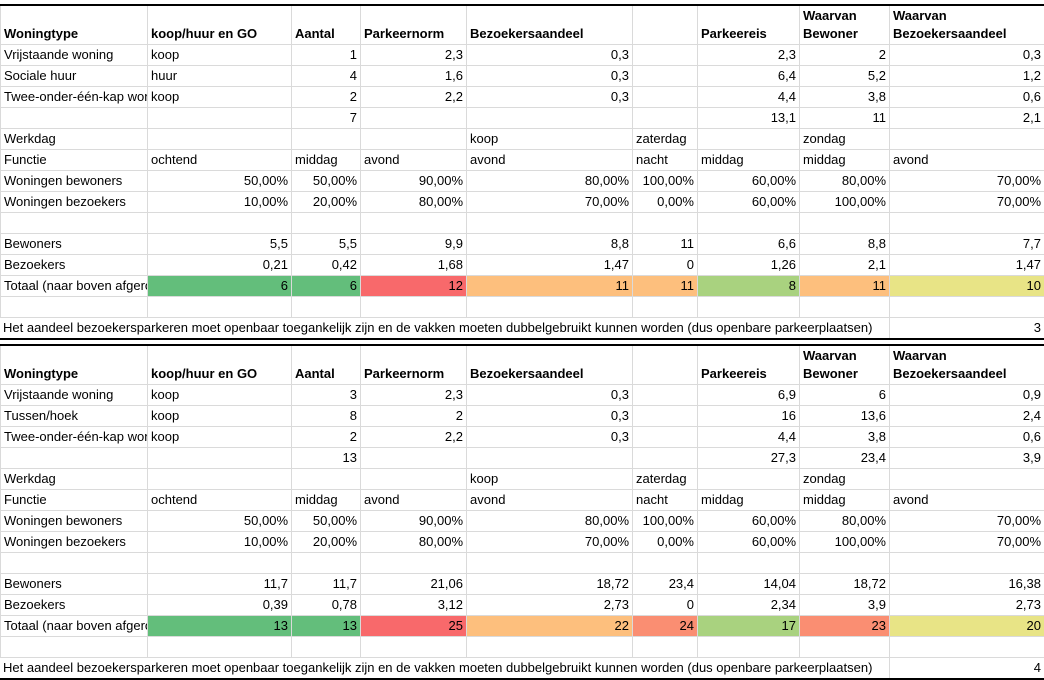 The image size is (1044, 680). What do you see at coordinates (844, 416) in the screenshot?
I see `table-cell: 13,6` at bounding box center [844, 416].